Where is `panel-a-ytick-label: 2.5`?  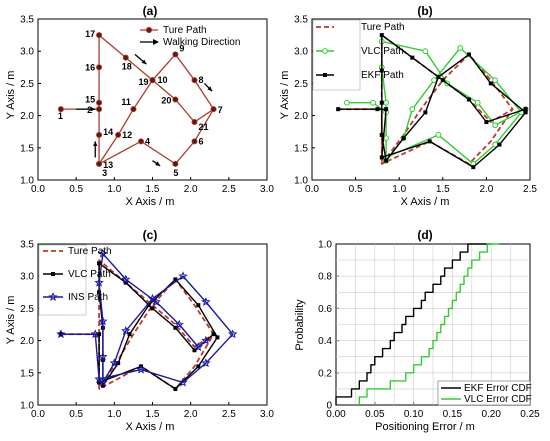 panel-a-ytick-label: 2.5 is located at coordinates (27, 84).